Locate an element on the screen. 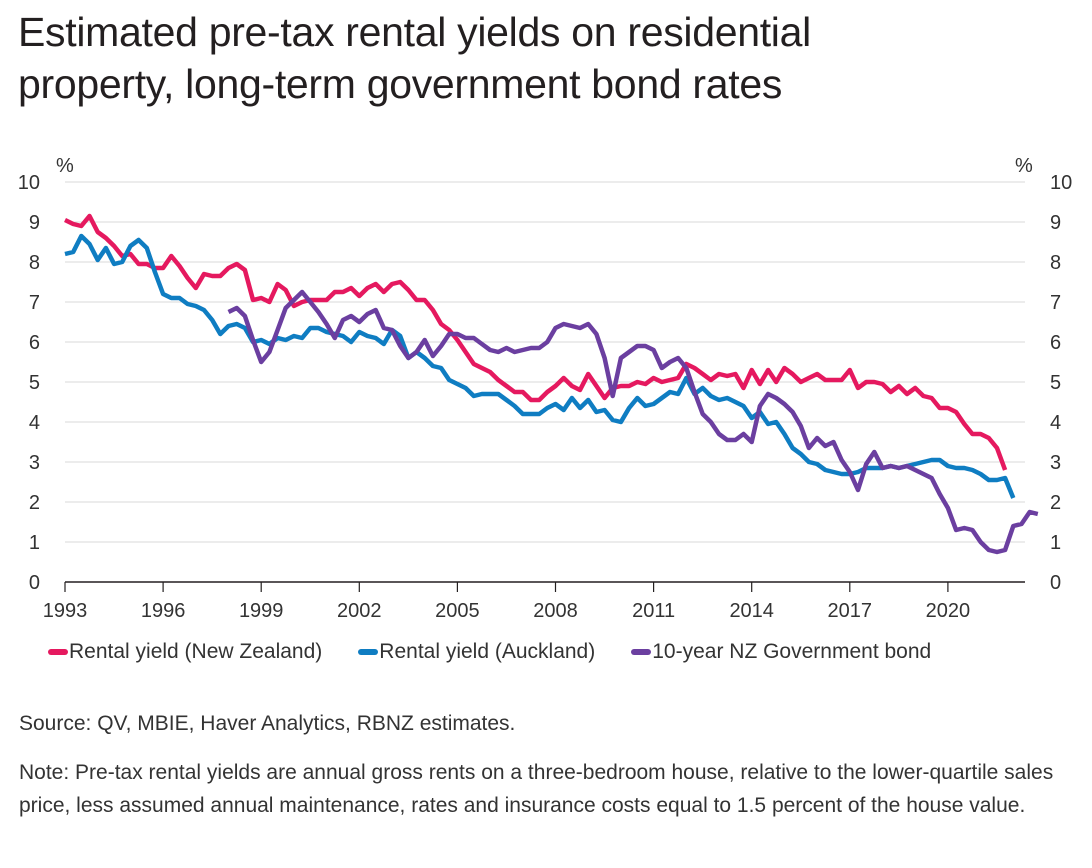 This screenshot has height=868, width=1092. y-tick-label-right: 5 is located at coordinates (1055, 383).